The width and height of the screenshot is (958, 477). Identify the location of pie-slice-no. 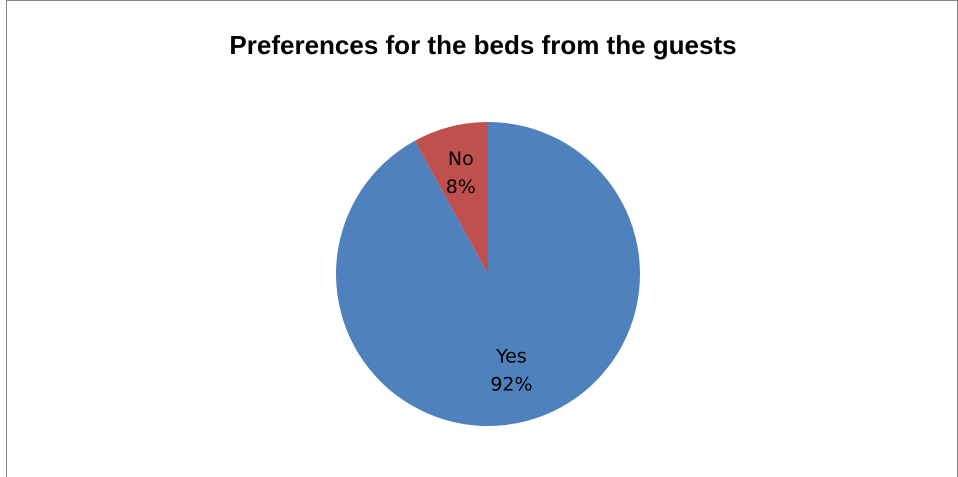
(451, 198).